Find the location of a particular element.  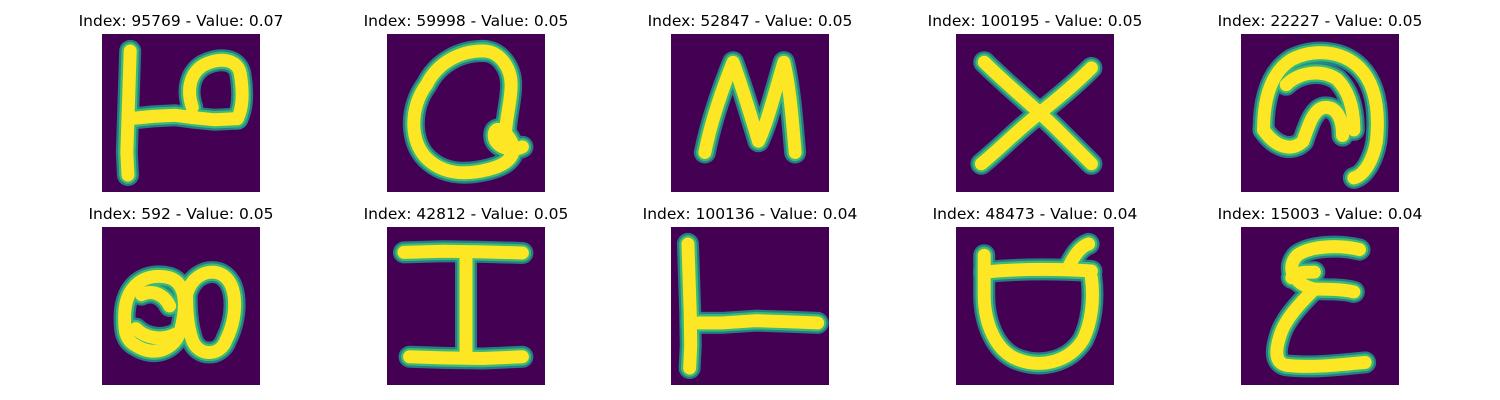

handwritten-arch-shape is located at coordinates (1320, 113).